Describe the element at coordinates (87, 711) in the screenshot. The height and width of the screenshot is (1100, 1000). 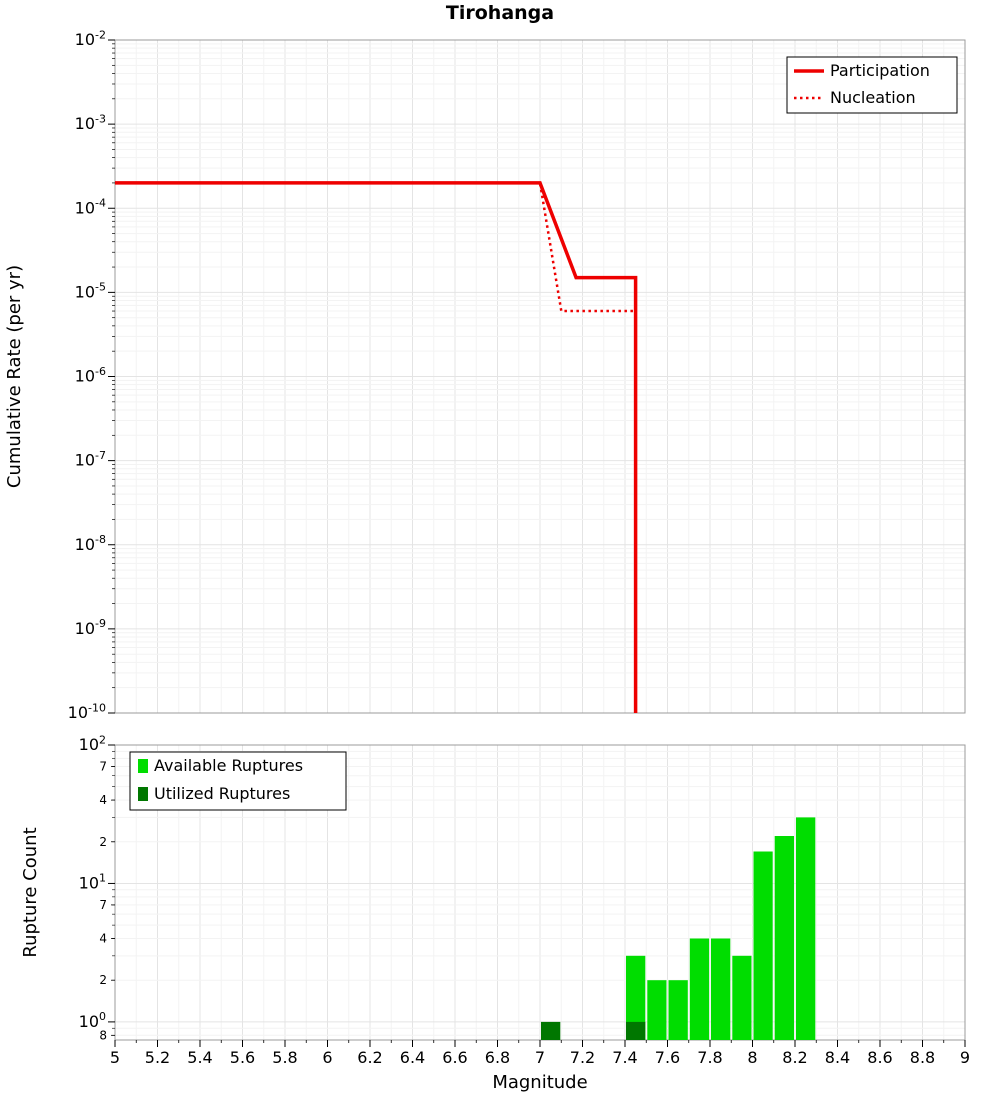
I see `rate-y-tick-label: 10⁻¹⁰` at that location.